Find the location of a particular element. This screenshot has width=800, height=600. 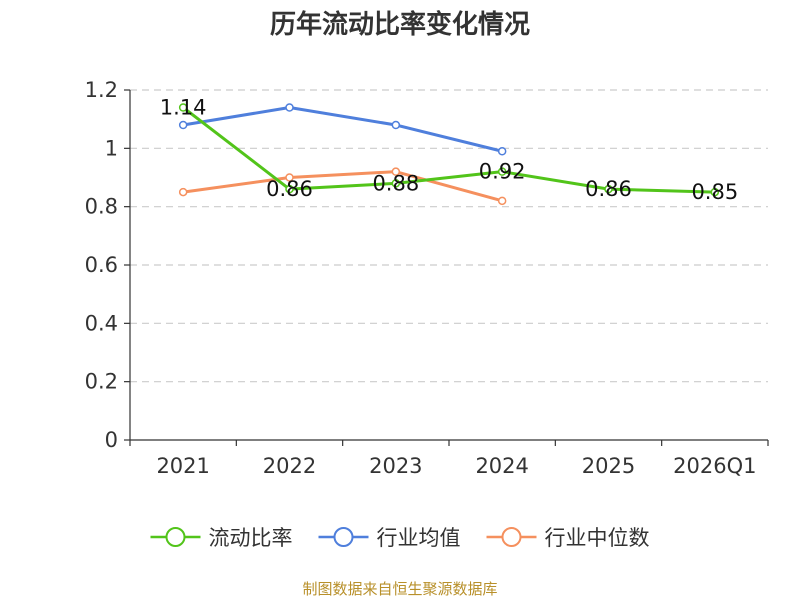

y-tick-label: 1.2 is located at coordinates (101, 90).